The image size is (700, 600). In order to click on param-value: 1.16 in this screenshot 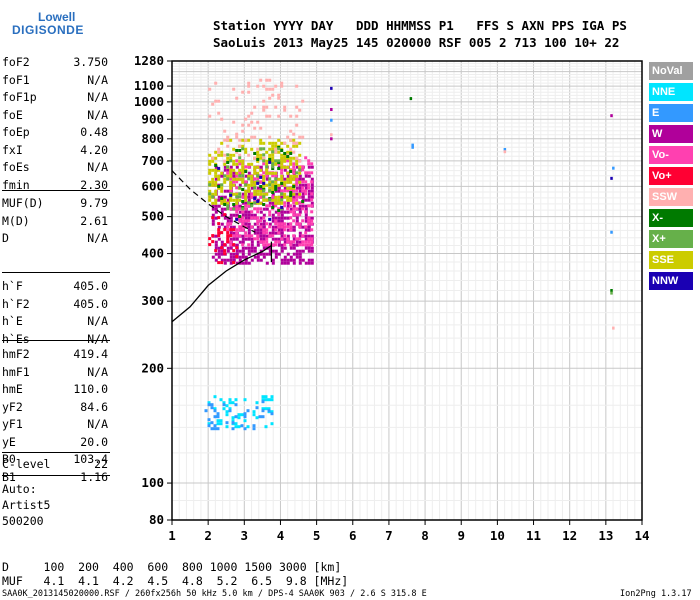, I will do `click(94, 476)`.